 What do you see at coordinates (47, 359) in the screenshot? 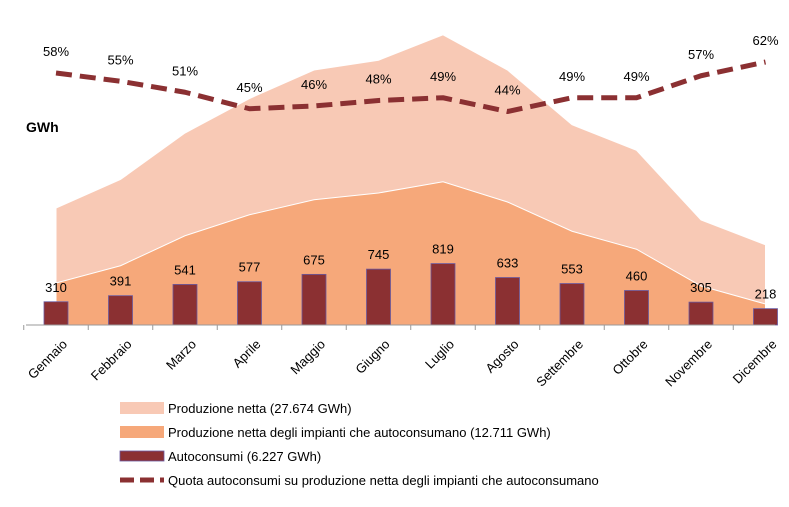
I see `x-tick-label: Gennaio` at bounding box center [47, 359].